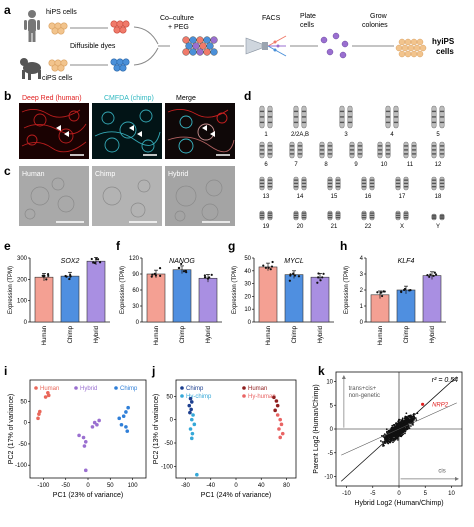  I want to click on brightfield-hybrid, so click(200, 196).